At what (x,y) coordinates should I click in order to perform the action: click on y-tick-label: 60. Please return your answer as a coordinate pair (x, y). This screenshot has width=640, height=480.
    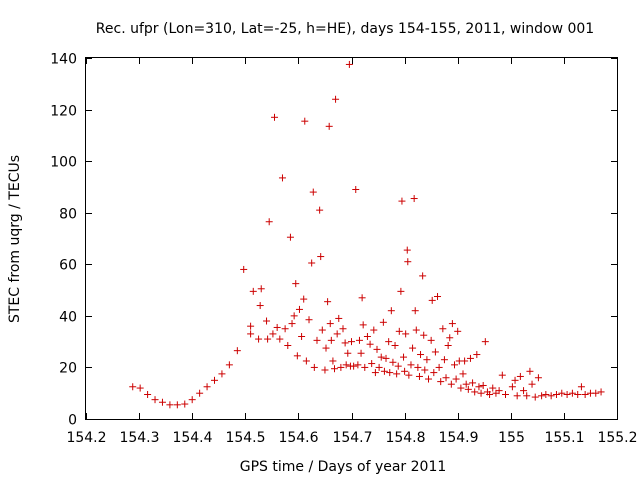
    Looking at the image, I should click on (68, 266).